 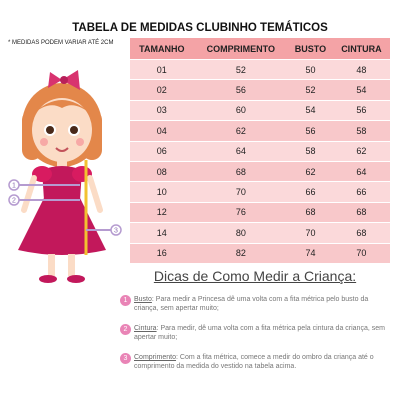 What do you see at coordinates (255, 276) in the screenshot?
I see `tips-title: Dicas de Como Medir a Criança:` at bounding box center [255, 276].